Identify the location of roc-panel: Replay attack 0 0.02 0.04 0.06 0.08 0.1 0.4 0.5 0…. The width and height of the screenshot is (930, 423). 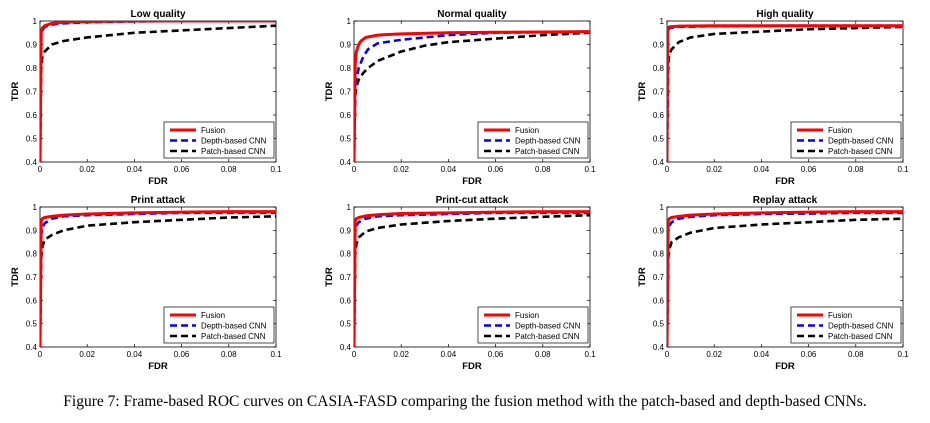
(773, 283).